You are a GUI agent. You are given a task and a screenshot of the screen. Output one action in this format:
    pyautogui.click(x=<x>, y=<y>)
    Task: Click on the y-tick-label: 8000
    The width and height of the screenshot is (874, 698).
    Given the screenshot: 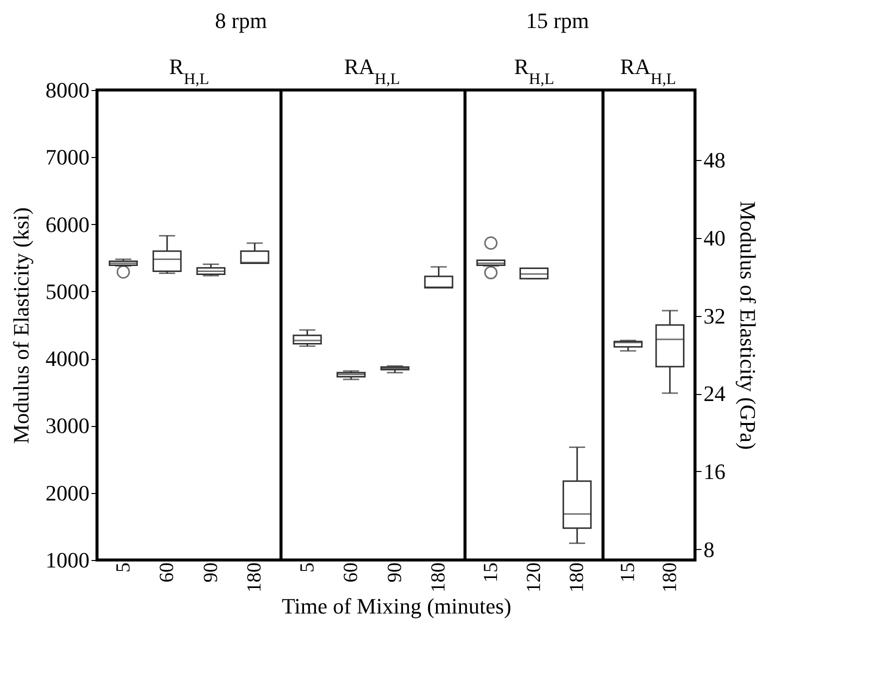 What is the action you would take?
    pyautogui.click(x=68, y=90)
    